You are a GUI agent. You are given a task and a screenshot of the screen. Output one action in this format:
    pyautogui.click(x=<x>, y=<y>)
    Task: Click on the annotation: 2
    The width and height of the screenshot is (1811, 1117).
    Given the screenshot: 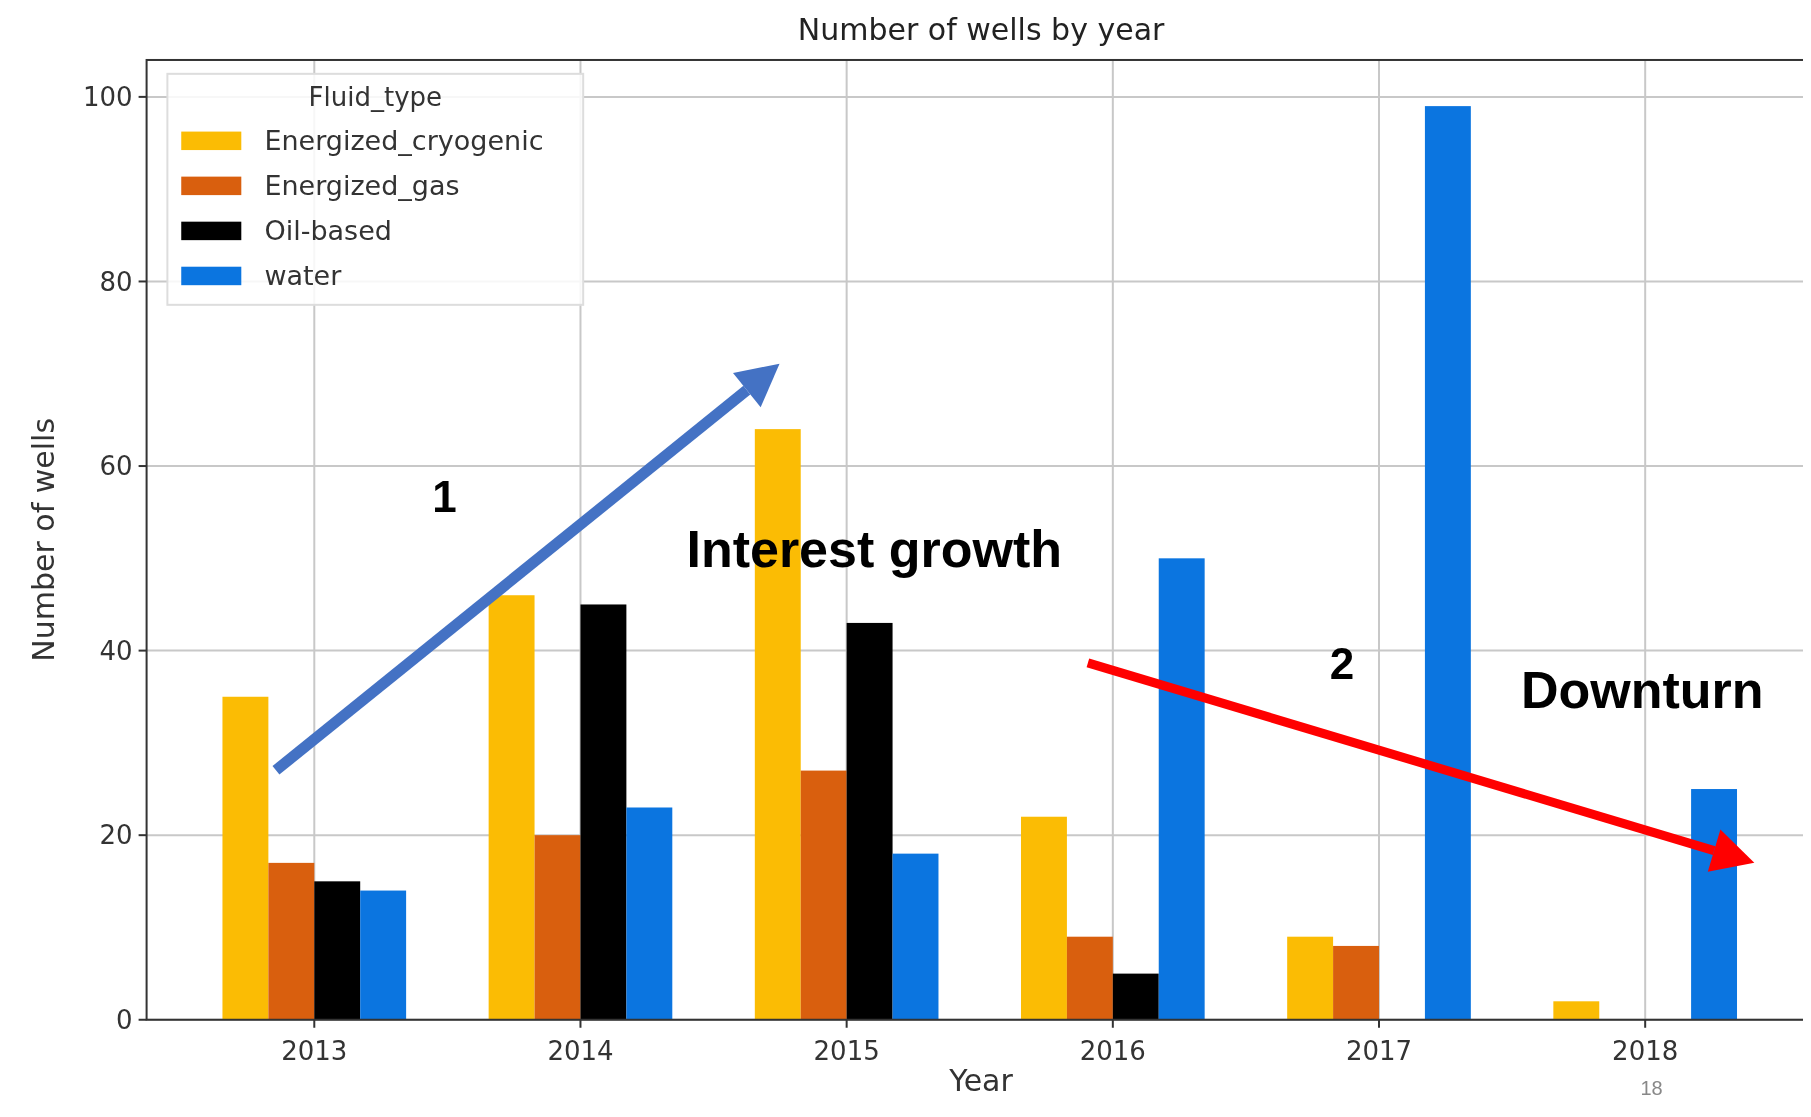 What is the action you would take?
    pyautogui.click(x=1342, y=664)
    